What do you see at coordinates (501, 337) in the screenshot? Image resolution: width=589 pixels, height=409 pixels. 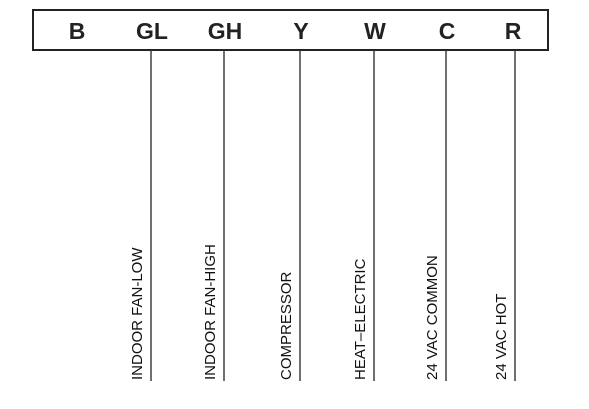 I see `wire-label-24vac-hot: 24 VAC HOT` at bounding box center [501, 337].